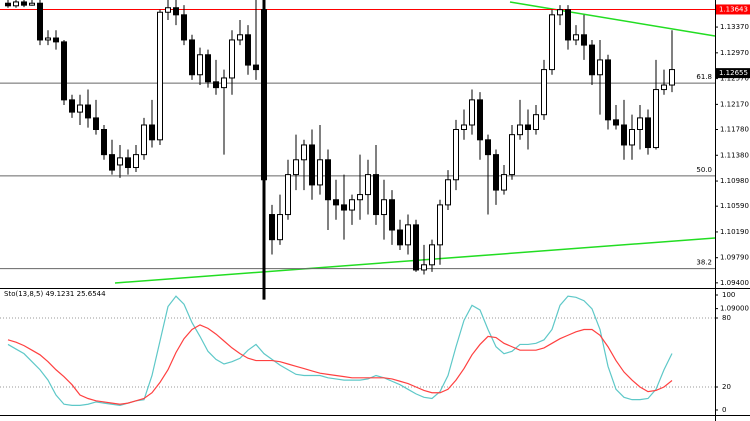  What do you see at coordinates (704, 263) in the screenshot?
I see `fibo-level-label: 38.2` at bounding box center [704, 263].